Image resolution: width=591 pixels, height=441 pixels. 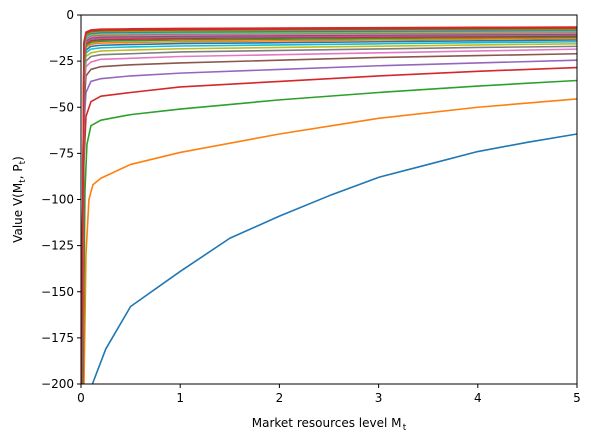 What do you see at coordinates (61, 153) in the screenshot?
I see `y-tick-label: −75` at bounding box center [61, 153].